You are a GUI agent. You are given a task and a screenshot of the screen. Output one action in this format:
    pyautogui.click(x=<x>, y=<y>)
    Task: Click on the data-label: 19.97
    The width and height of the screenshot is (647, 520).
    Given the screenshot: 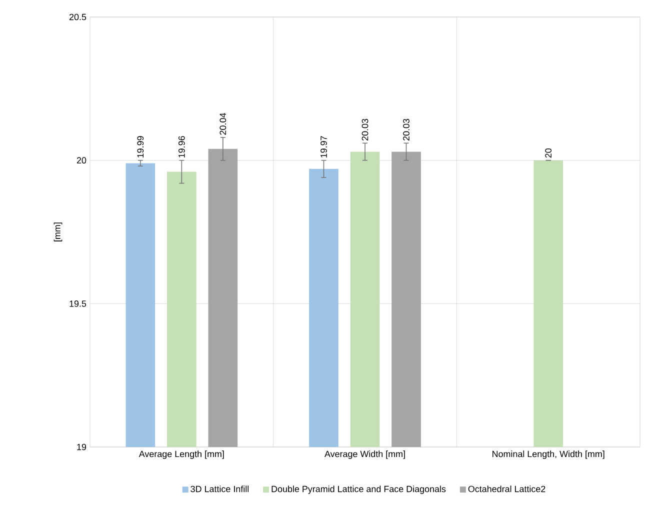 What is the action you would take?
    pyautogui.click(x=323, y=147)
    